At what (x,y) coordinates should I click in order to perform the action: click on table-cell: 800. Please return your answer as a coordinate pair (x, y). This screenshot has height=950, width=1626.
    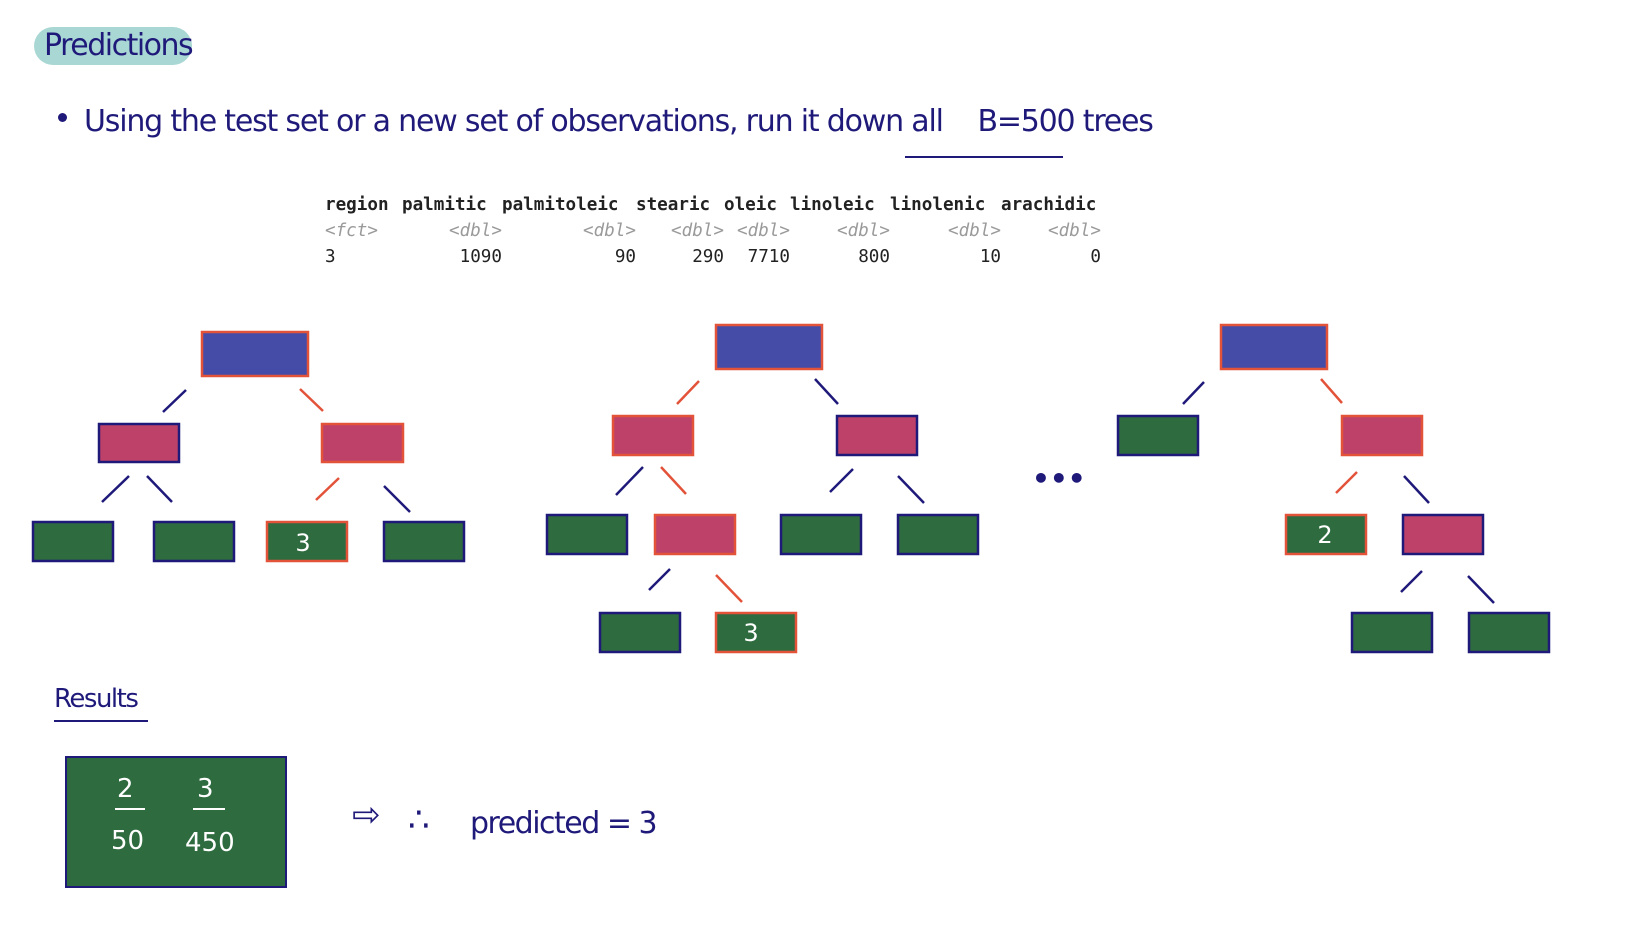
    Looking at the image, I should click on (874, 257).